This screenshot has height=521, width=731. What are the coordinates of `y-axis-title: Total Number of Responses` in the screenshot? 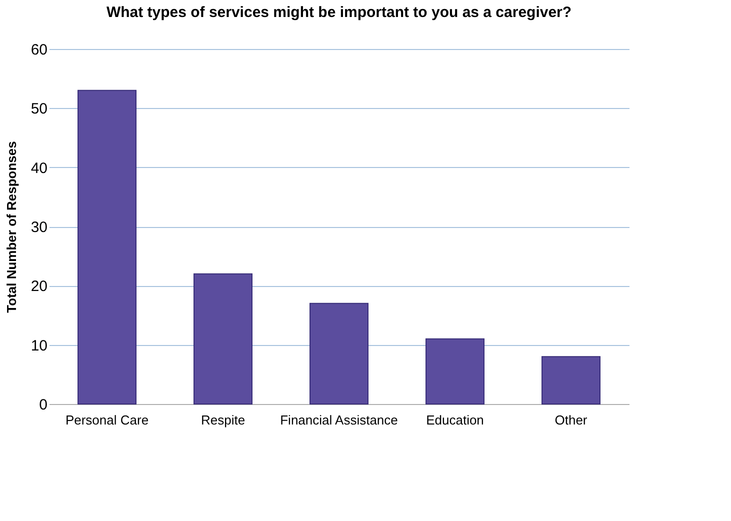 It's located at (11, 227).